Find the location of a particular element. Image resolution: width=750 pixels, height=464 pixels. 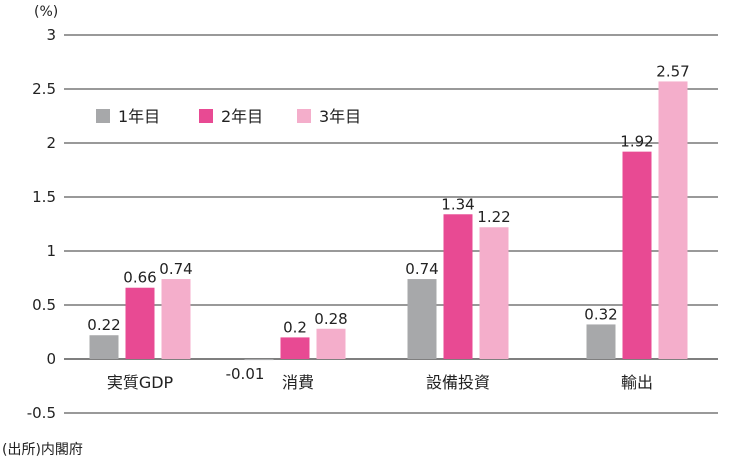

data-label: 0.28 is located at coordinates (330, 319).